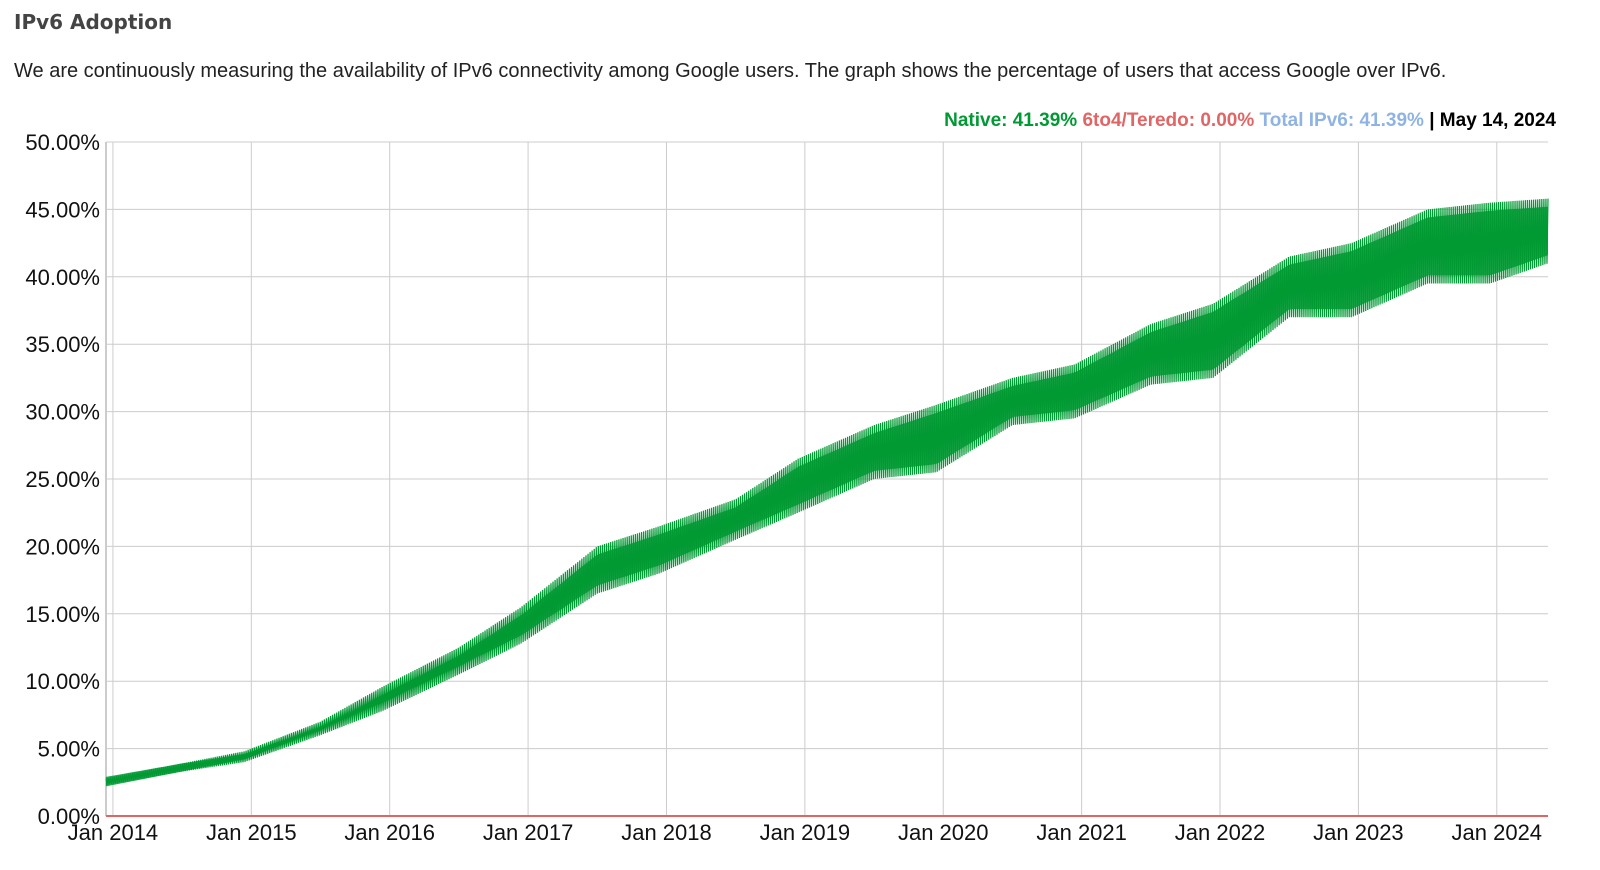 The height and width of the screenshot is (870, 1600). Describe the element at coordinates (62, 412) in the screenshot. I see `y-tick-label: 30.00%` at that location.